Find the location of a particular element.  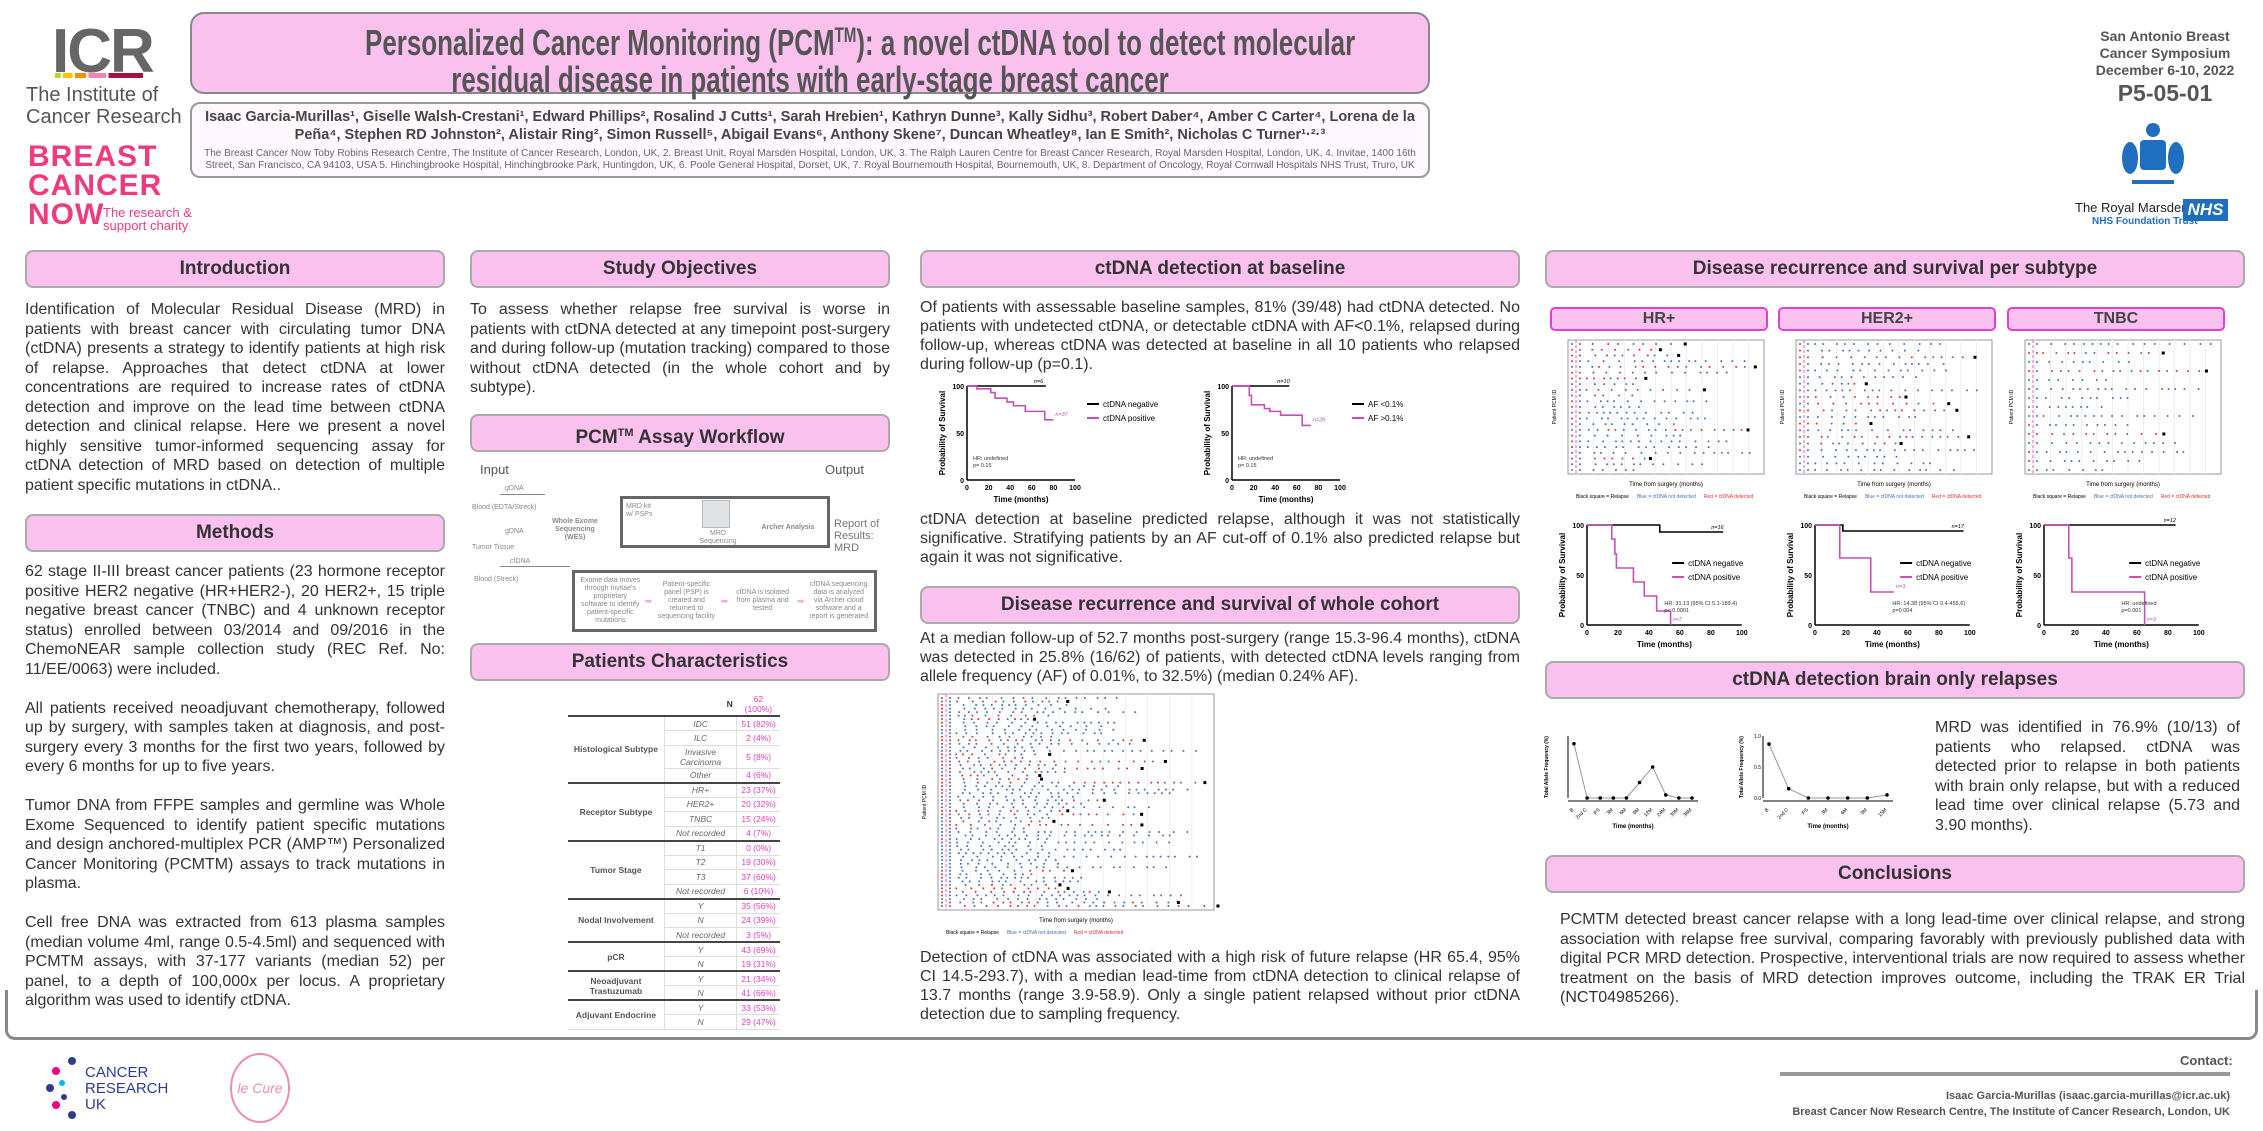

x-tick-label: 0 is located at coordinates (1815, 633).